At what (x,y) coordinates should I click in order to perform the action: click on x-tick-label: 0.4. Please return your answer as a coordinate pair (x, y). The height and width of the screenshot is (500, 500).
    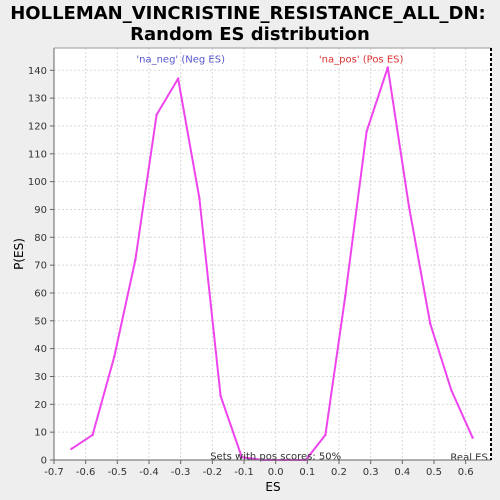
    Looking at the image, I should click on (402, 472).